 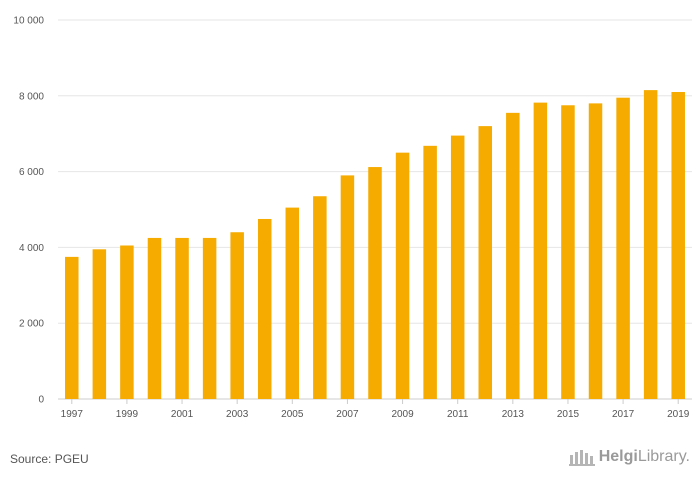 What do you see at coordinates (264, 308) in the screenshot?
I see `bar-2004` at bounding box center [264, 308].